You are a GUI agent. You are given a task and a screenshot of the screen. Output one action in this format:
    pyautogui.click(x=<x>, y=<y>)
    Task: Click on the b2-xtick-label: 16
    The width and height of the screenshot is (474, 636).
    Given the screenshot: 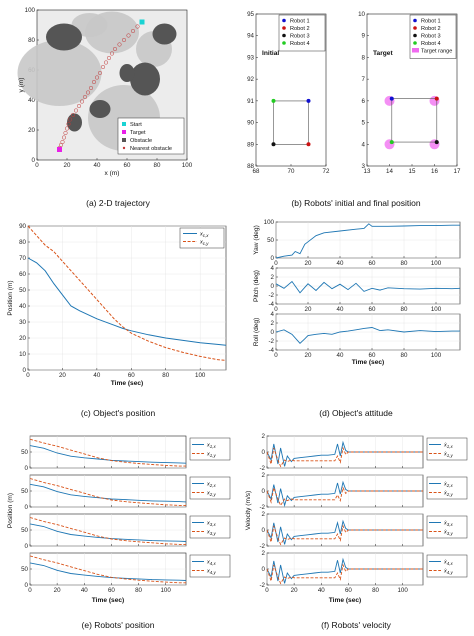 What is the action you would take?
    pyautogui.click(x=434, y=171)
    